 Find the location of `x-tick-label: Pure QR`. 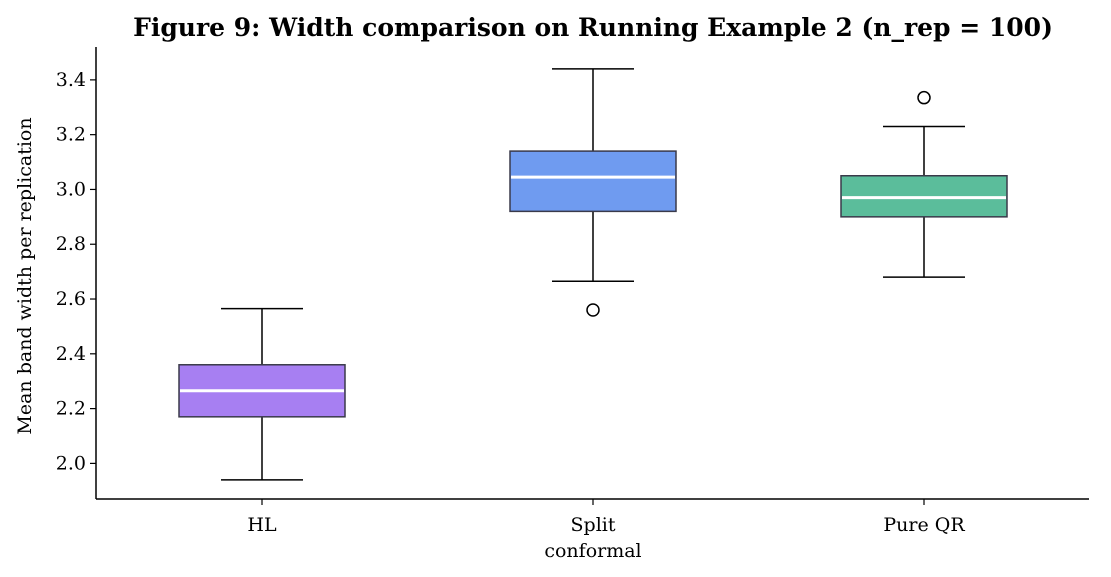

x-tick-label: Pure QR is located at coordinates (924, 525).